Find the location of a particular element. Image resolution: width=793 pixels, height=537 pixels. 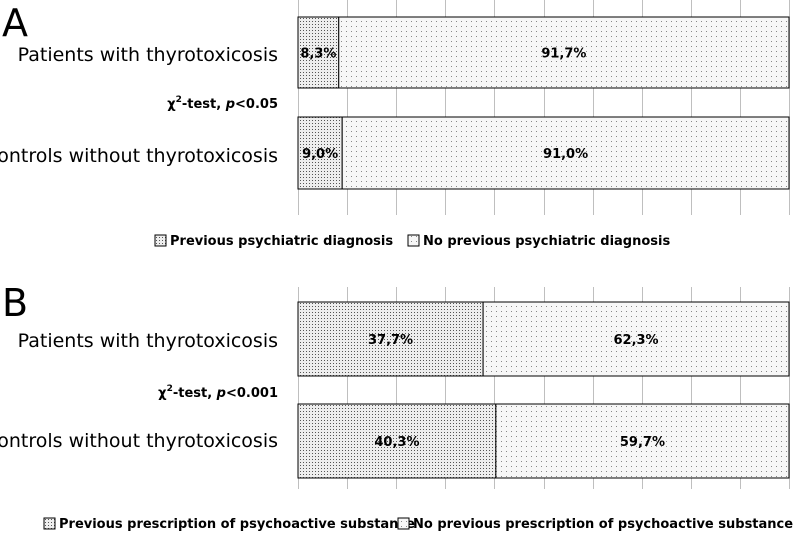

data-label: 40,3% is located at coordinates (396, 442).